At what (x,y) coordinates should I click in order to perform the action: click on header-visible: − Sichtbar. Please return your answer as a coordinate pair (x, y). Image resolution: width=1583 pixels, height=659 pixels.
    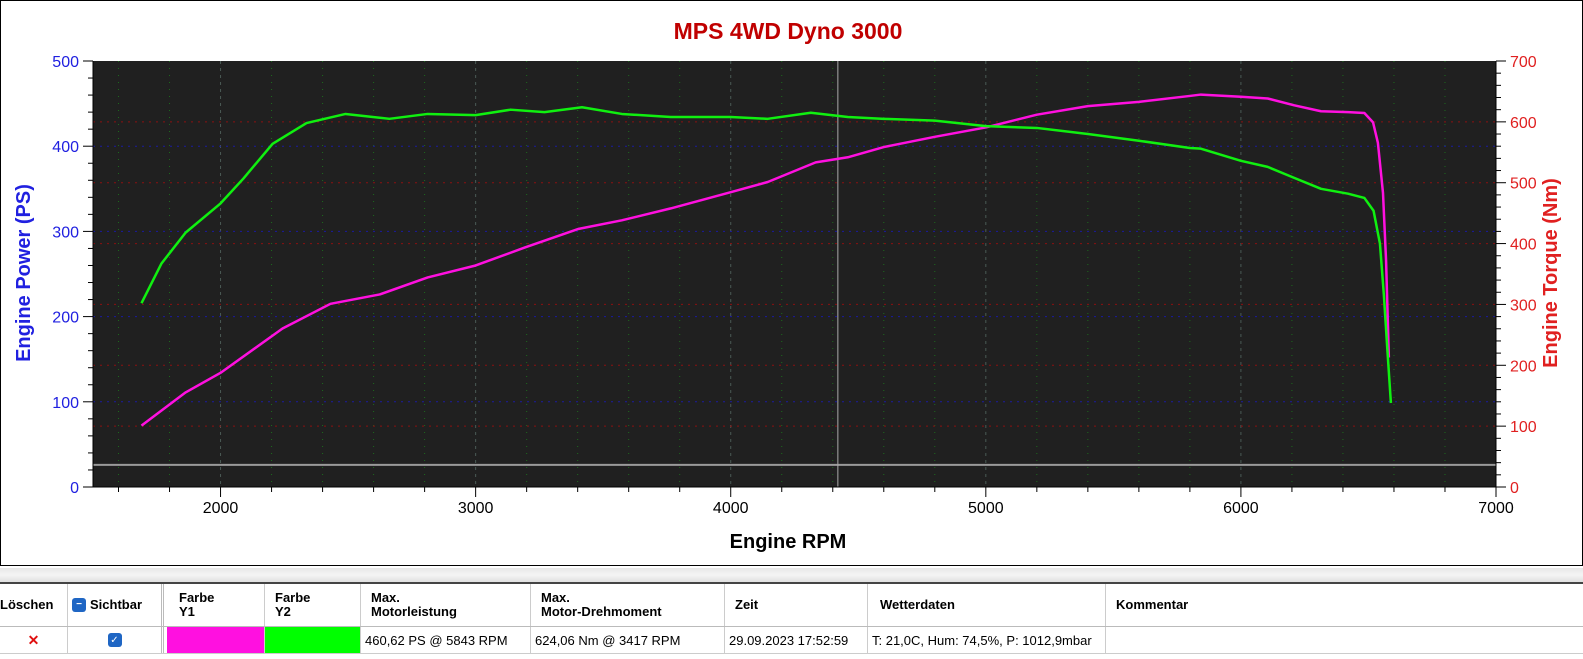
    Looking at the image, I should click on (116, 605).